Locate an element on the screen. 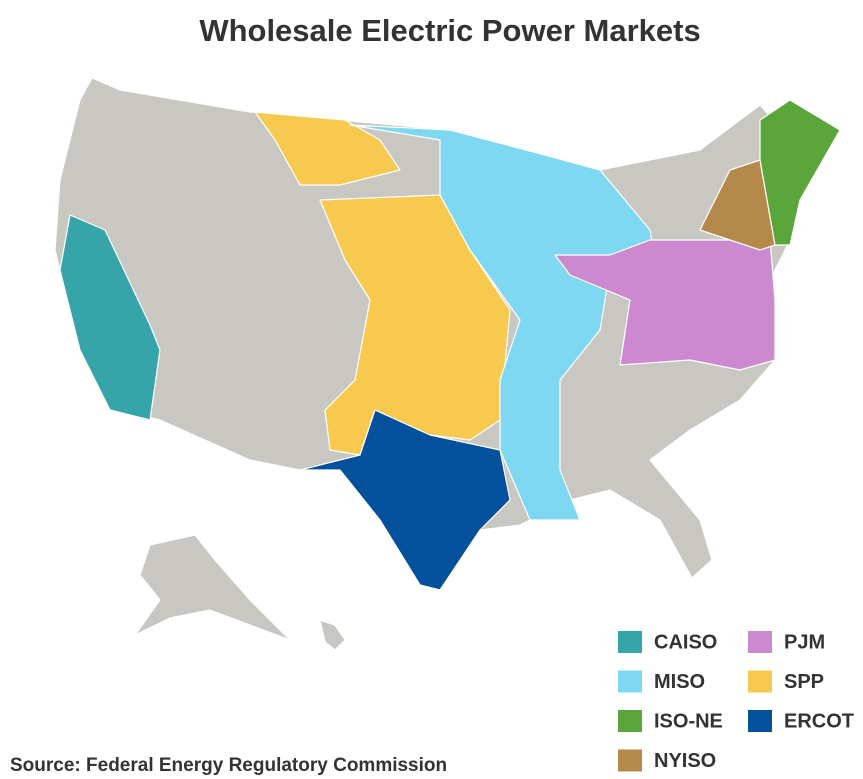 This screenshot has height=779, width=863. legend-label: MISO is located at coordinates (679, 682).